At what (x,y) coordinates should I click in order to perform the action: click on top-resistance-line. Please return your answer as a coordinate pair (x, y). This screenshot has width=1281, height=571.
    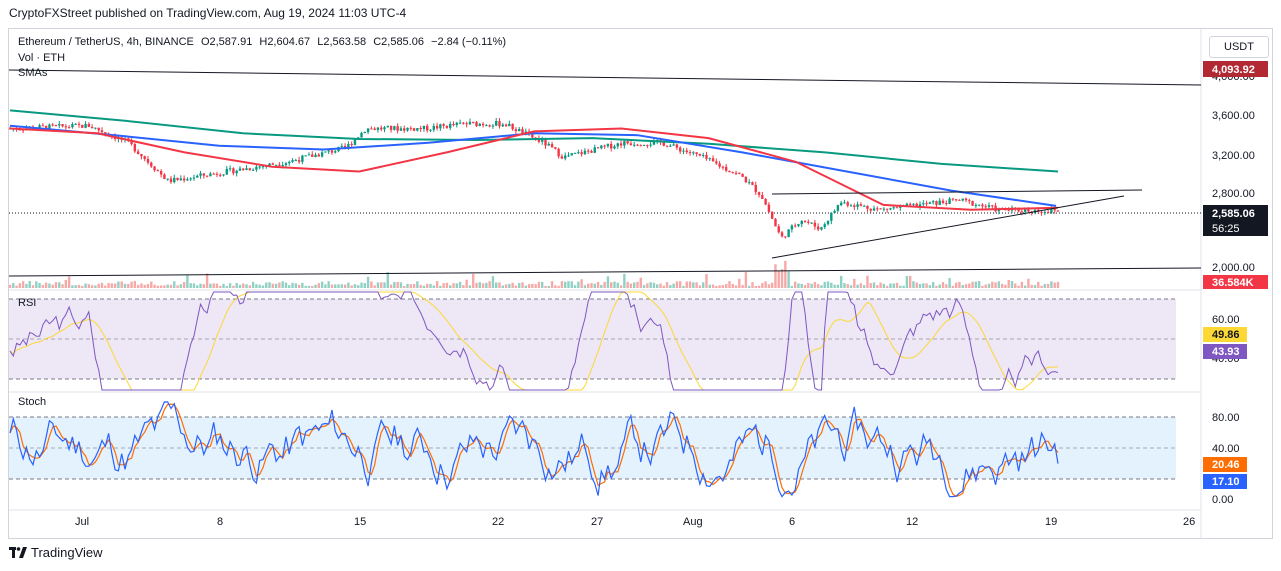
    Looking at the image, I should click on (605, 77).